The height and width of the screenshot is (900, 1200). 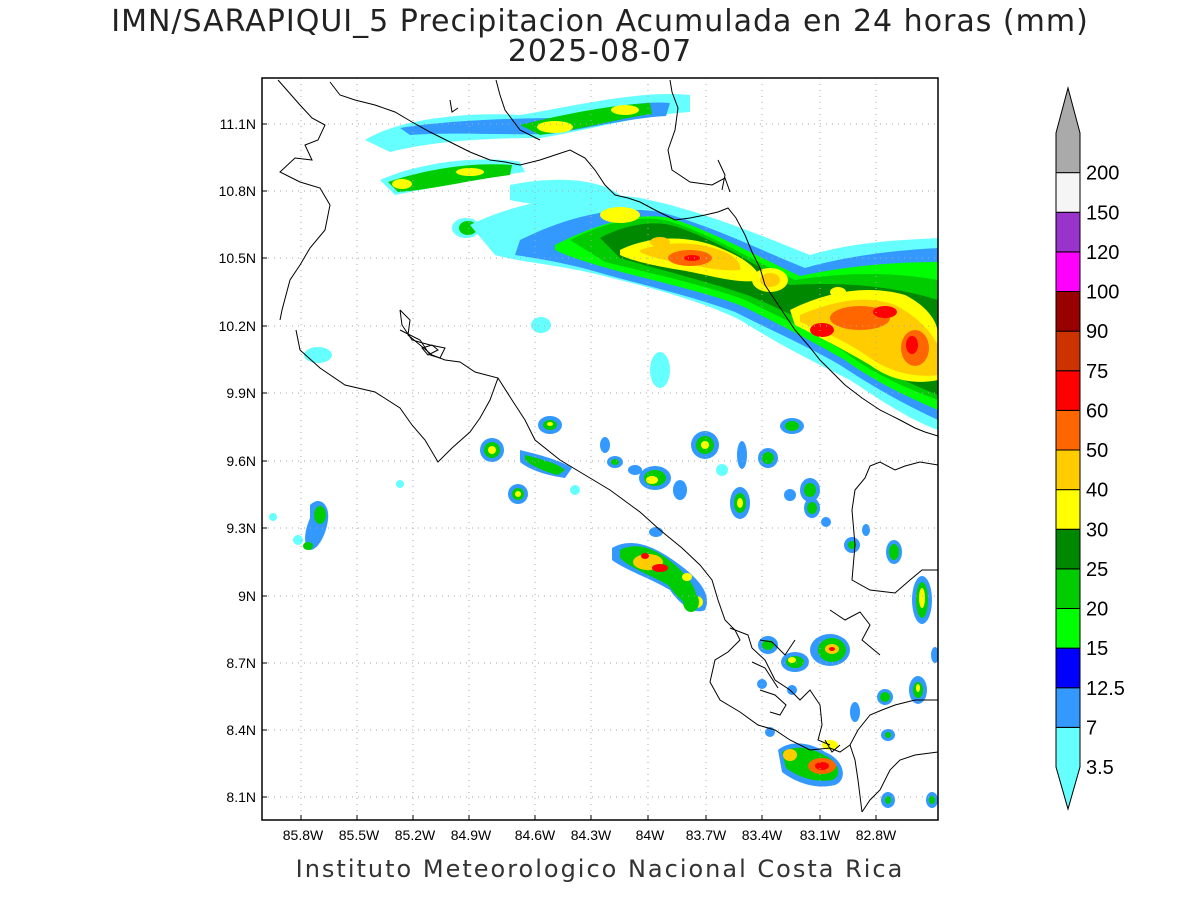 I want to click on lon-label: 83.4W, so click(x=762, y=835).